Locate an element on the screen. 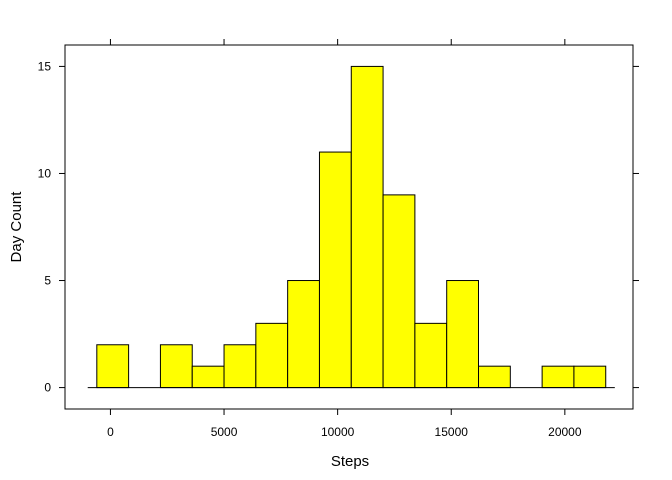 The image size is (672, 480). y-tick-label: 5 is located at coordinates (47, 281).